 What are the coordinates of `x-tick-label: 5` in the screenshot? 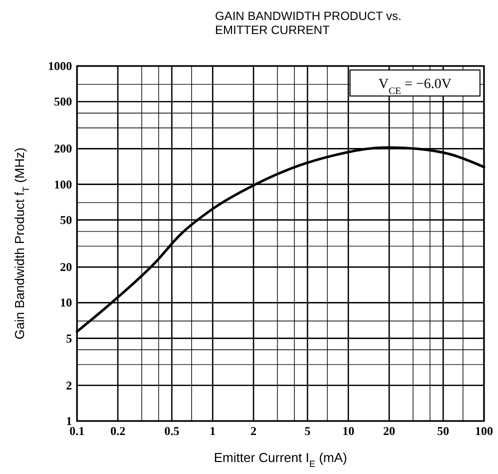 It's located at (307, 431).